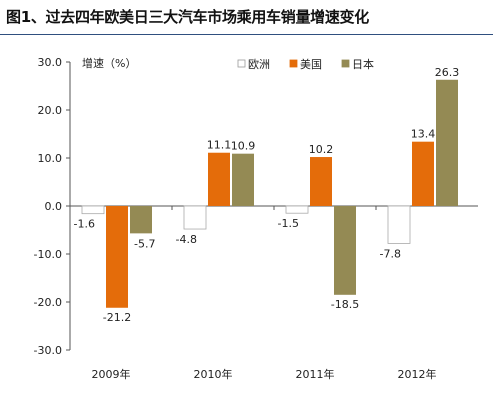 This screenshot has width=493, height=400. Describe the element at coordinates (447, 72) in the screenshot. I see `data-label: 26.3` at that location.